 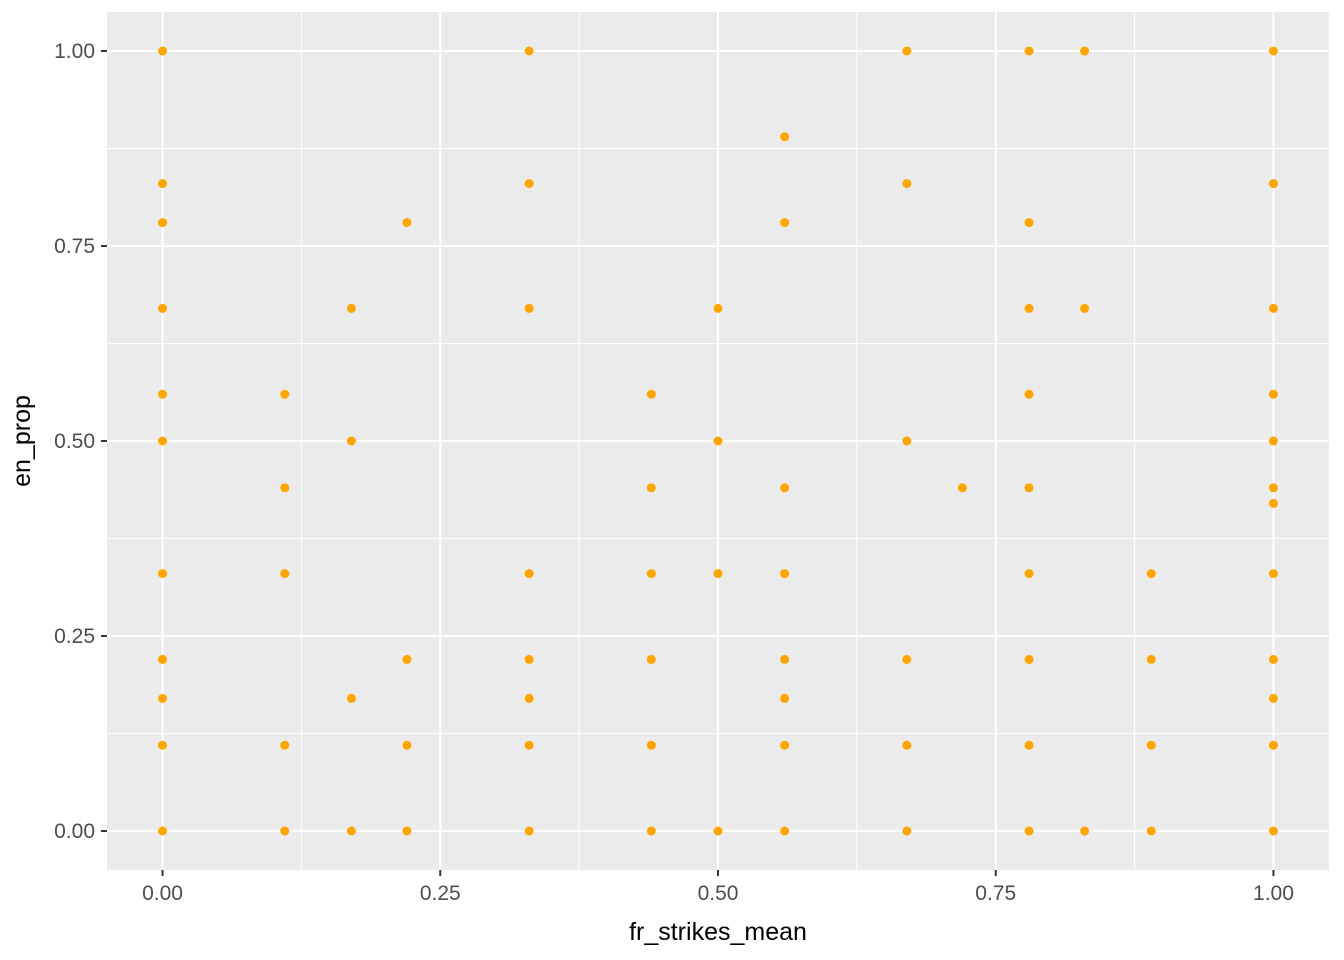 What do you see at coordinates (74, 636) in the screenshot?
I see `y-tick-label: 0.25` at bounding box center [74, 636].